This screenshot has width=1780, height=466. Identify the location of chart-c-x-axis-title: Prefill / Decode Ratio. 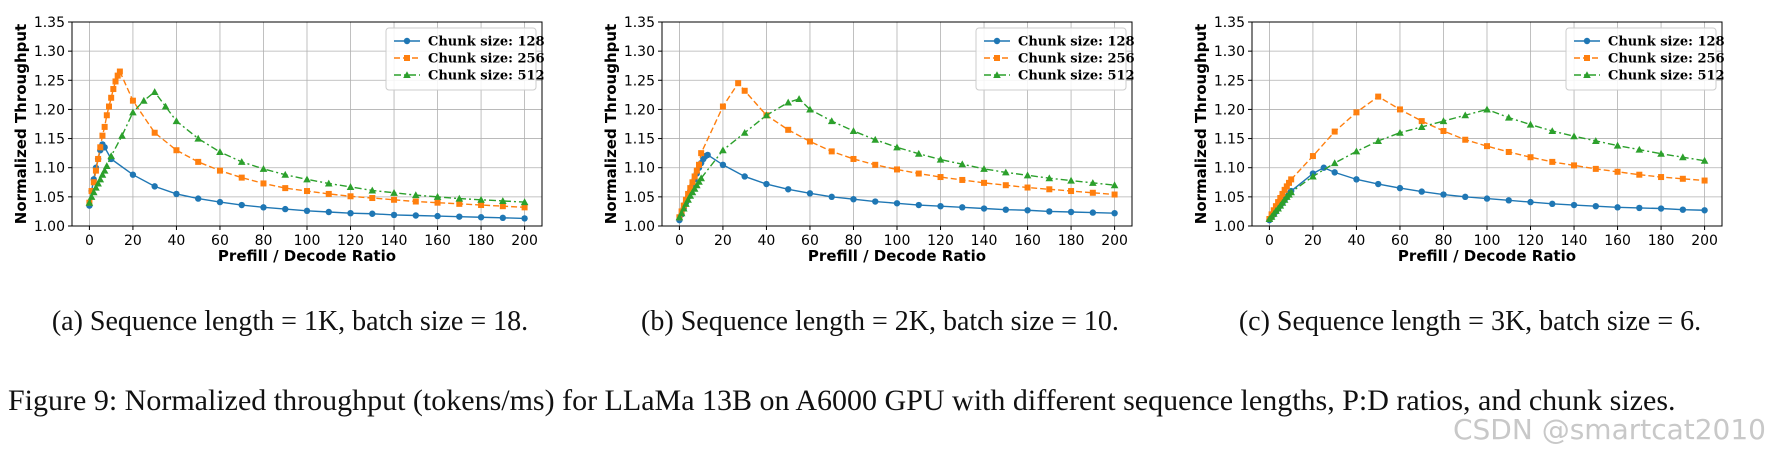
(1487, 256).